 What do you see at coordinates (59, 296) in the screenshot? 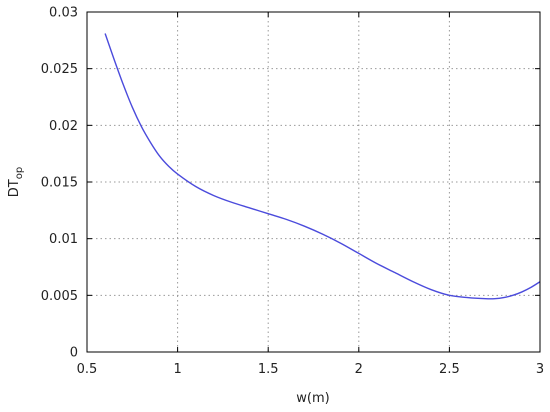
I see `y-tick-label: 0.005` at bounding box center [59, 296].